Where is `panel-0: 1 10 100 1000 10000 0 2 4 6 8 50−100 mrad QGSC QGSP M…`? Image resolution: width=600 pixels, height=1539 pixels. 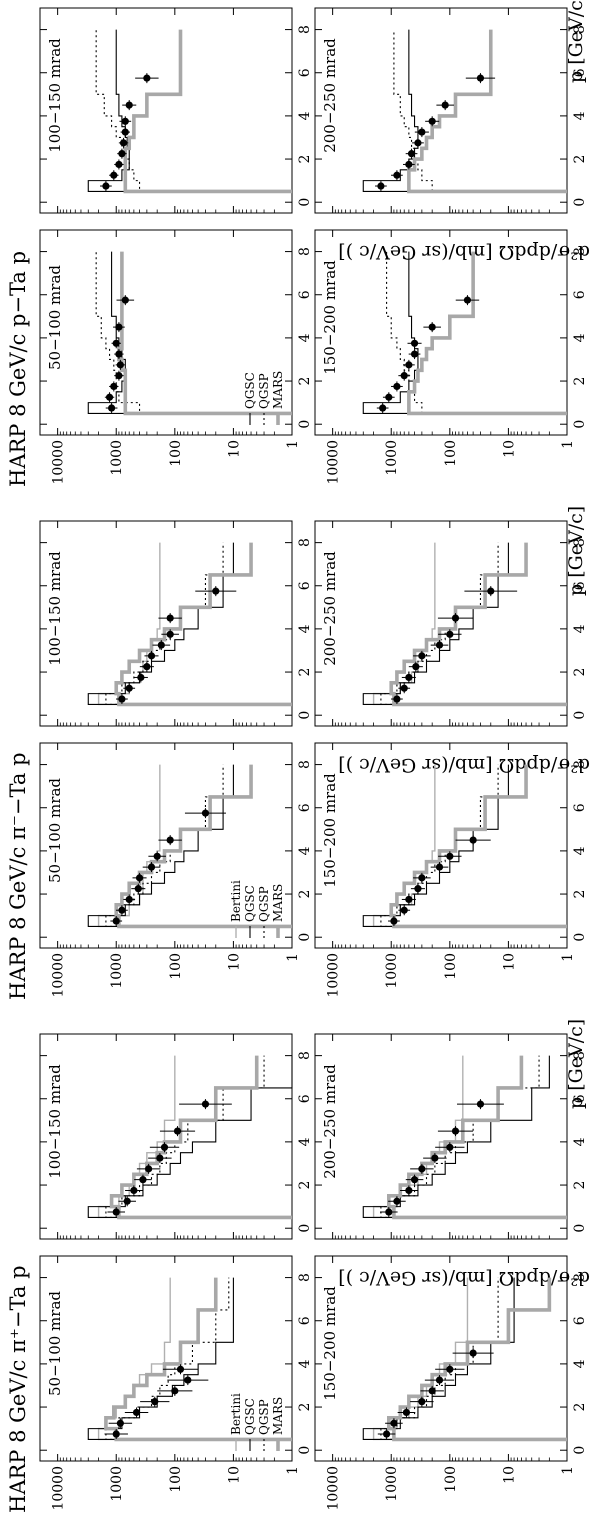
panel-0: 1 10 100 1000 10000 0 2 4 6 8 50−100 mrad QGSC QGSP M… is located at coordinates (176, 357).